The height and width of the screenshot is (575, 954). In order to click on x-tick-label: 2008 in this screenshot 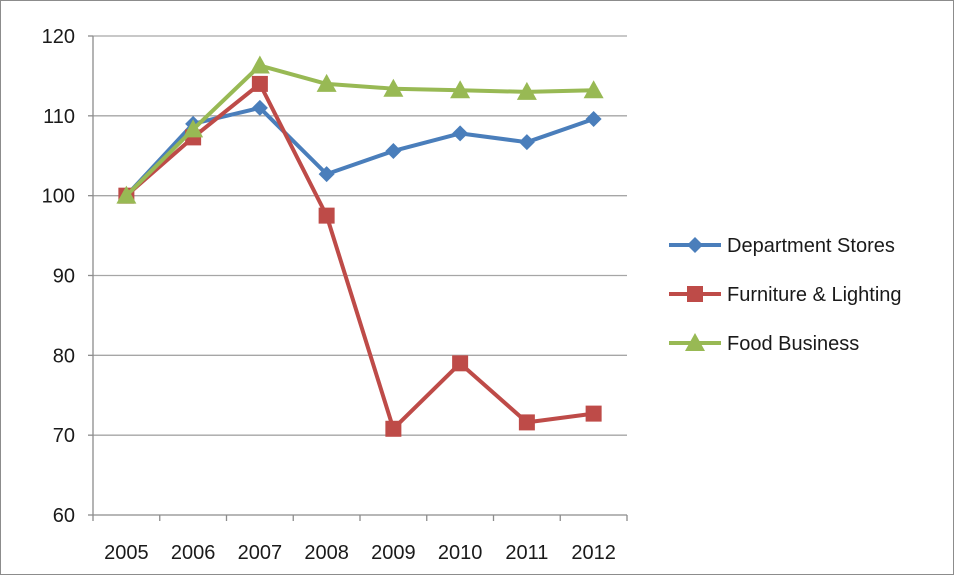, I will do `click(326, 553)`.